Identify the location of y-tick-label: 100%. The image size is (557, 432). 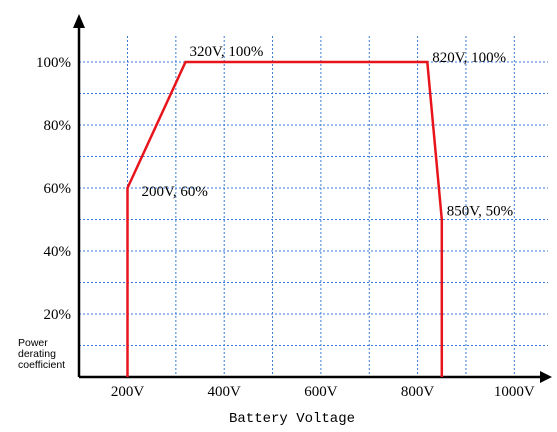
(53, 63).